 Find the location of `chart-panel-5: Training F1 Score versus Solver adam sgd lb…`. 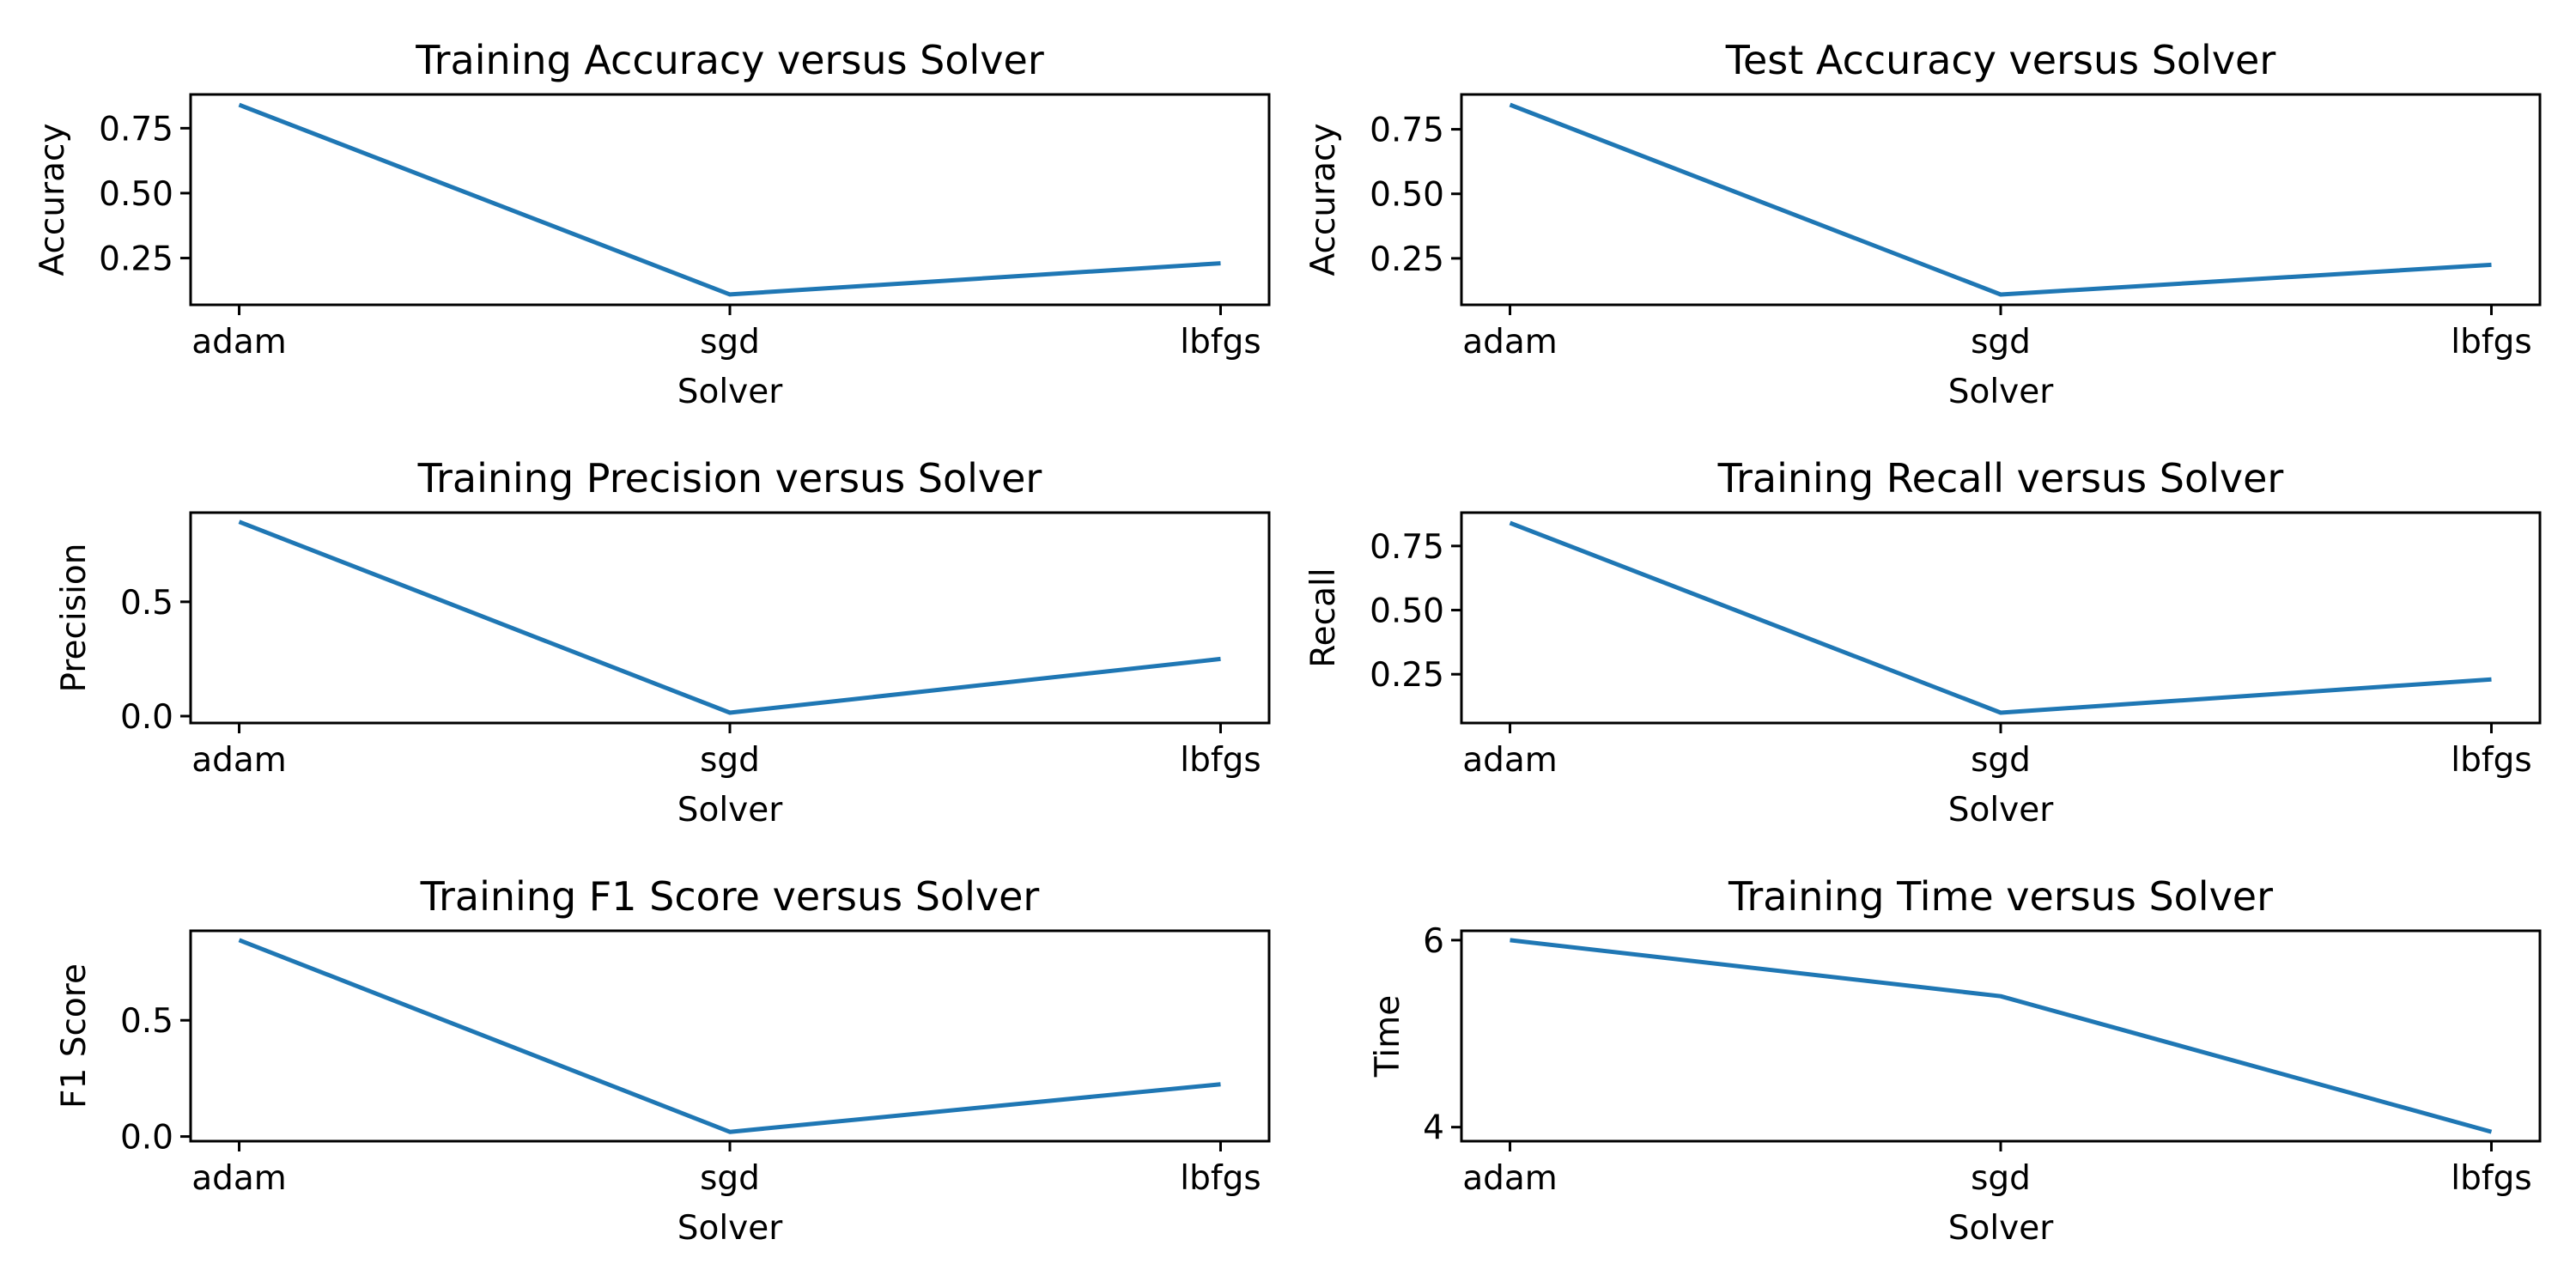

chart-panel-5: Training F1 Score versus Solver adam sgd lb… is located at coordinates (663, 1060).